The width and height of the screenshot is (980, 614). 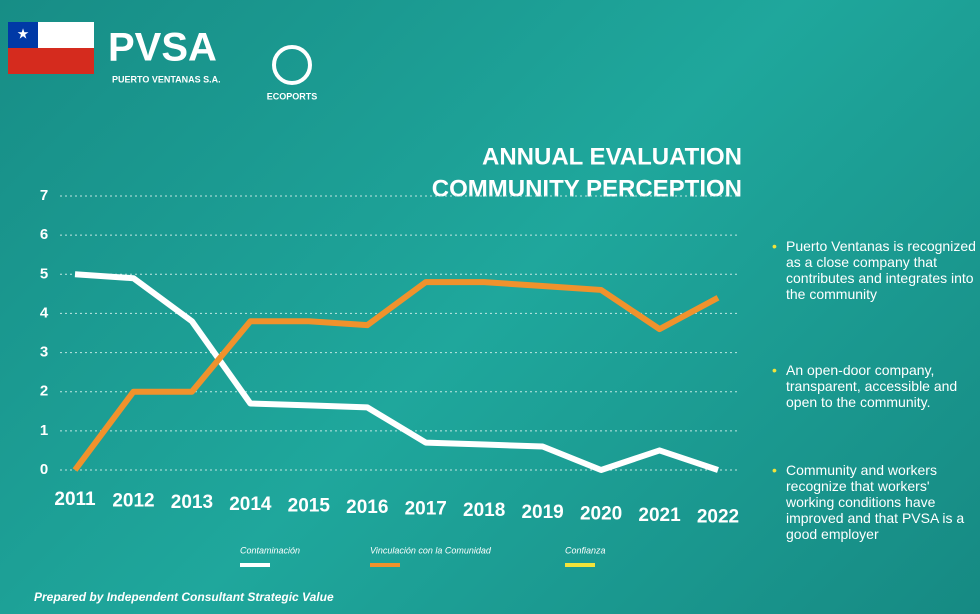 I want to click on y-tick-label: 4, so click(x=44, y=312).